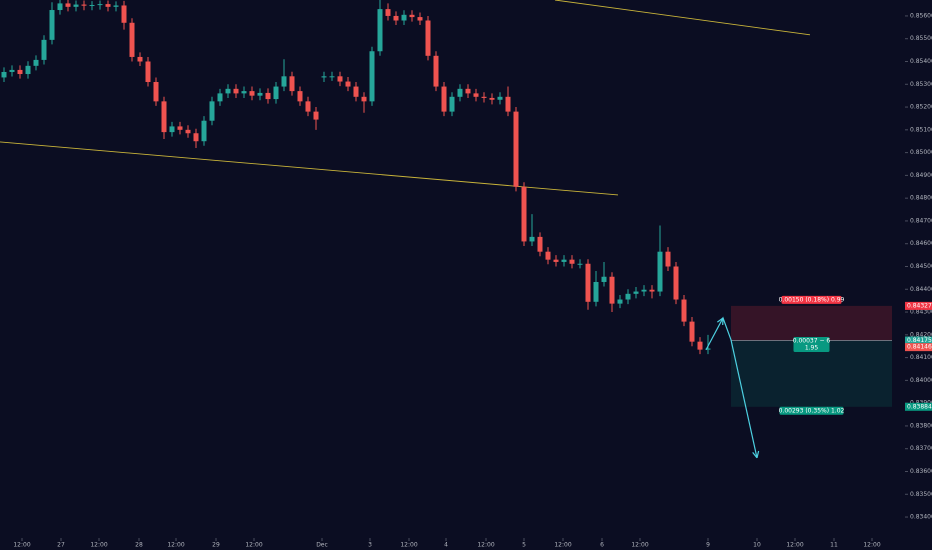  I want to click on y-tick-label: 0.85600, so click(921, 15).